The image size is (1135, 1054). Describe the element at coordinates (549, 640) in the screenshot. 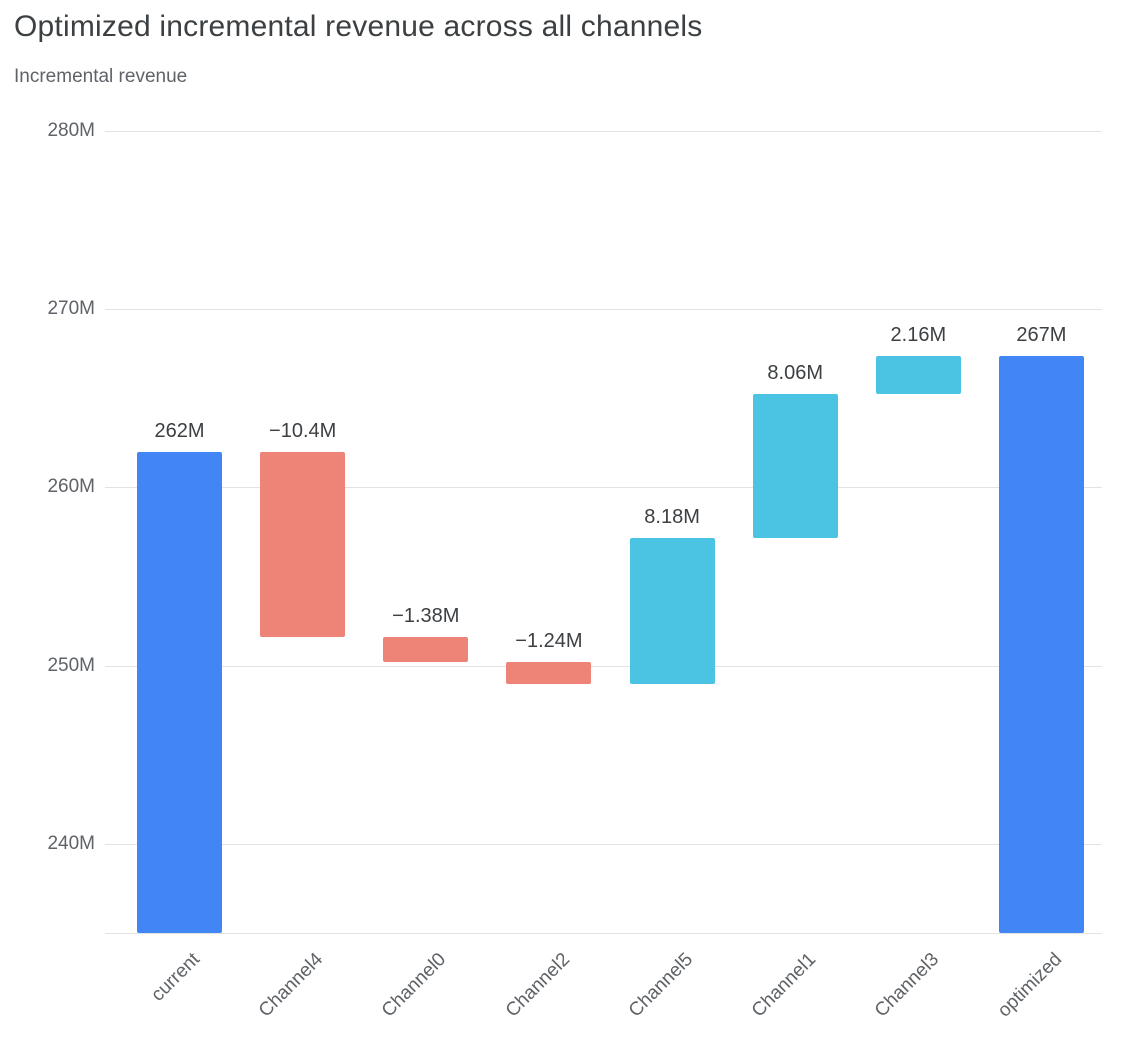

I see `bar-value-label: −1.24M` at that location.